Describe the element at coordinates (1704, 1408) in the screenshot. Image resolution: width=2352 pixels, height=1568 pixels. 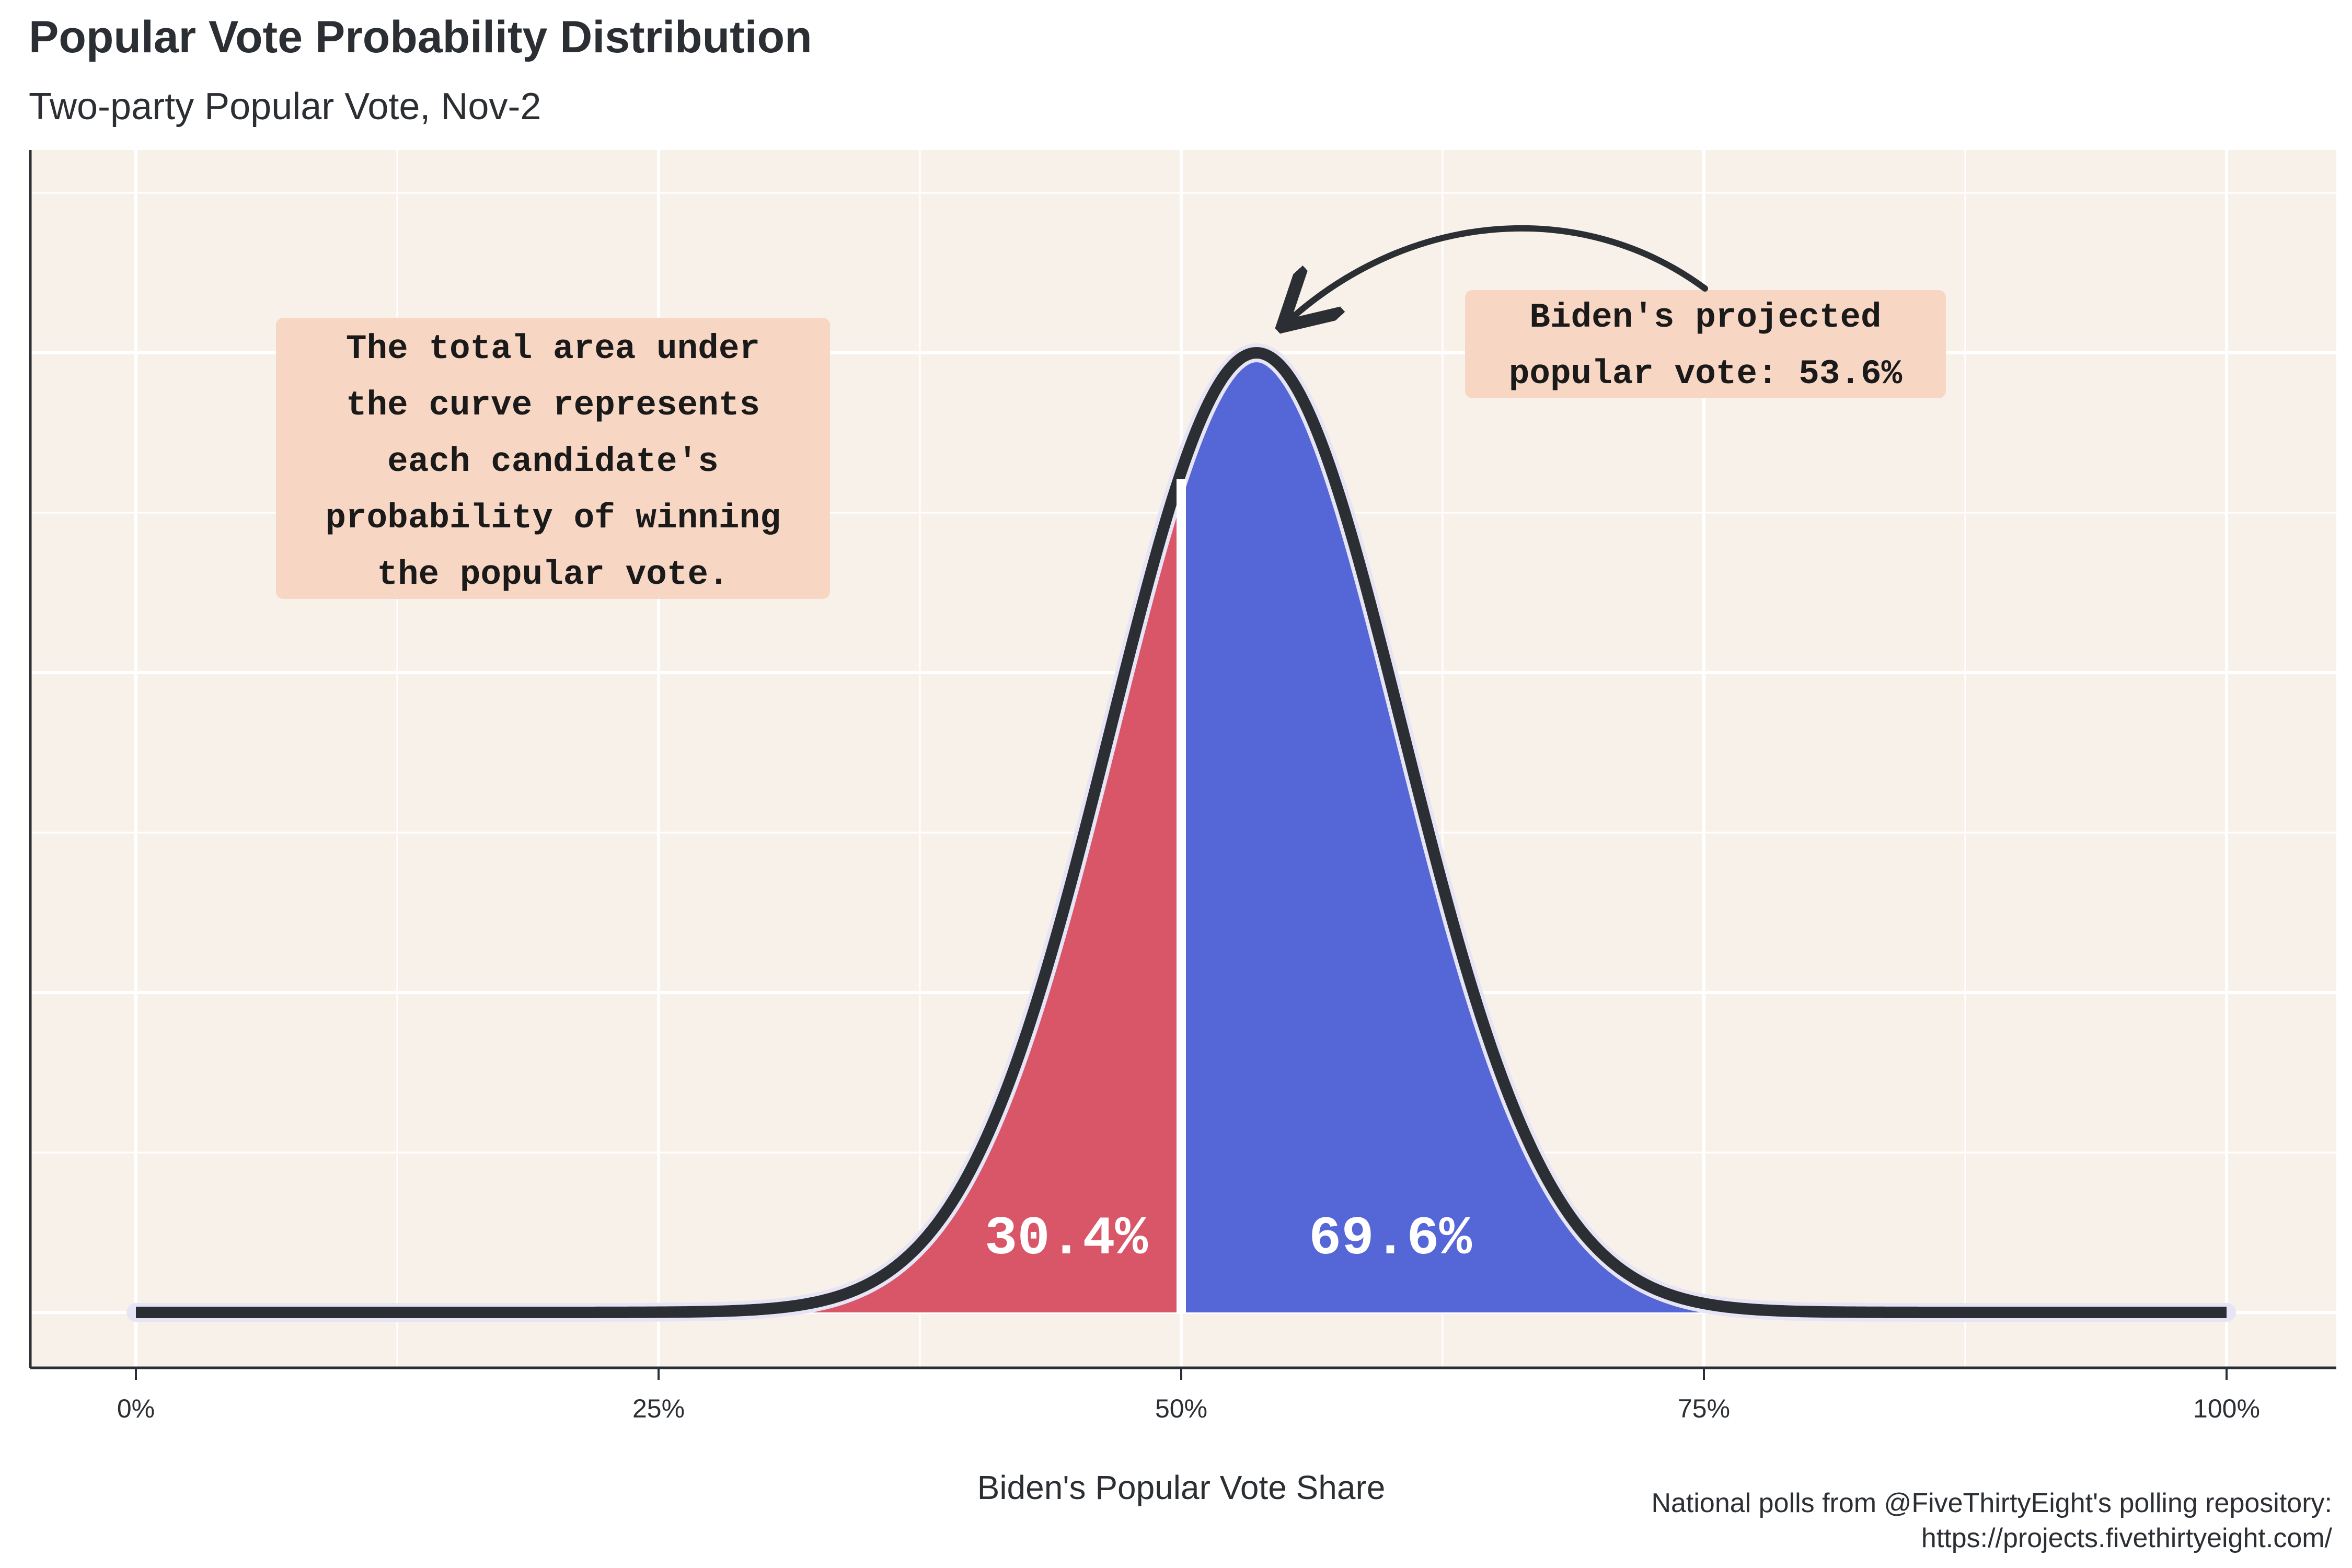
I see `x-tick-label: 75%` at that location.